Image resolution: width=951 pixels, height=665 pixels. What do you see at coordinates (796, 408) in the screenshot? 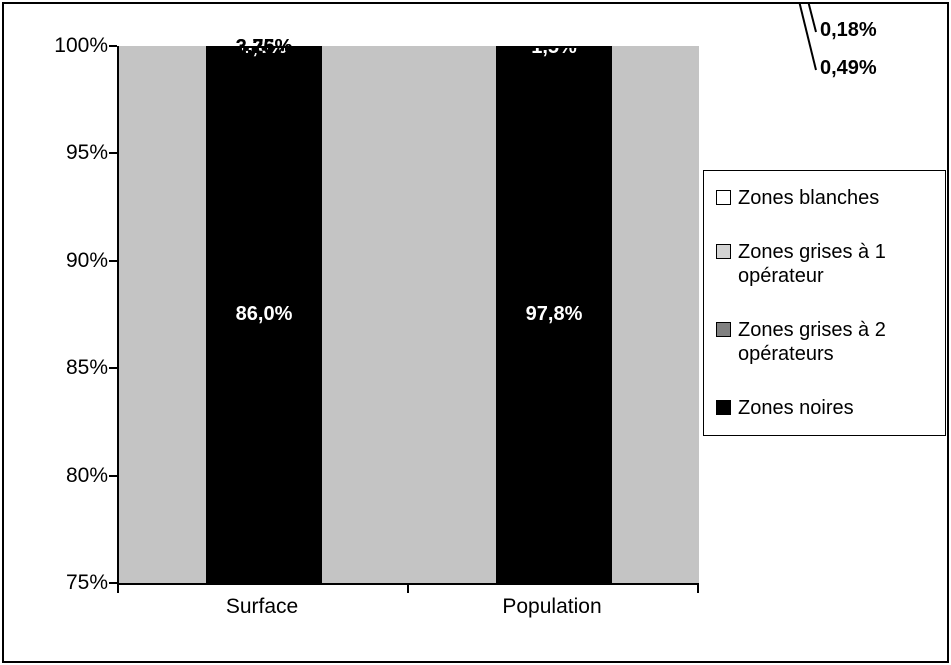
I see `legend-label: Zones noires` at bounding box center [796, 408].